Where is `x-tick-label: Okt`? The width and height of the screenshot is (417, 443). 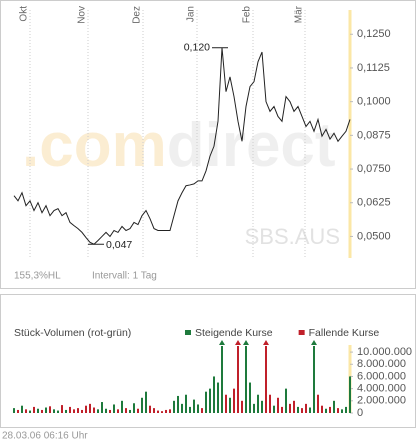 x-tick-label: Okt is located at coordinates (24, 14).